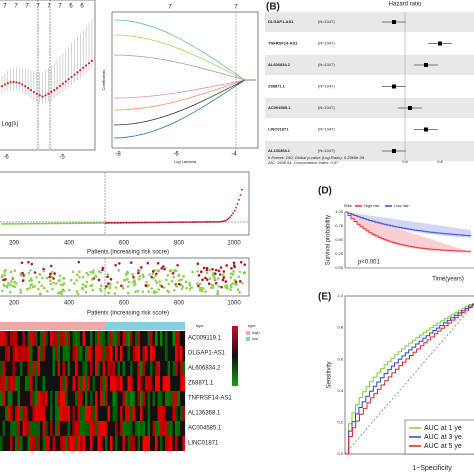 The image size is (474, 474). I want to click on gene-name: LINC01871, so click(278, 129).